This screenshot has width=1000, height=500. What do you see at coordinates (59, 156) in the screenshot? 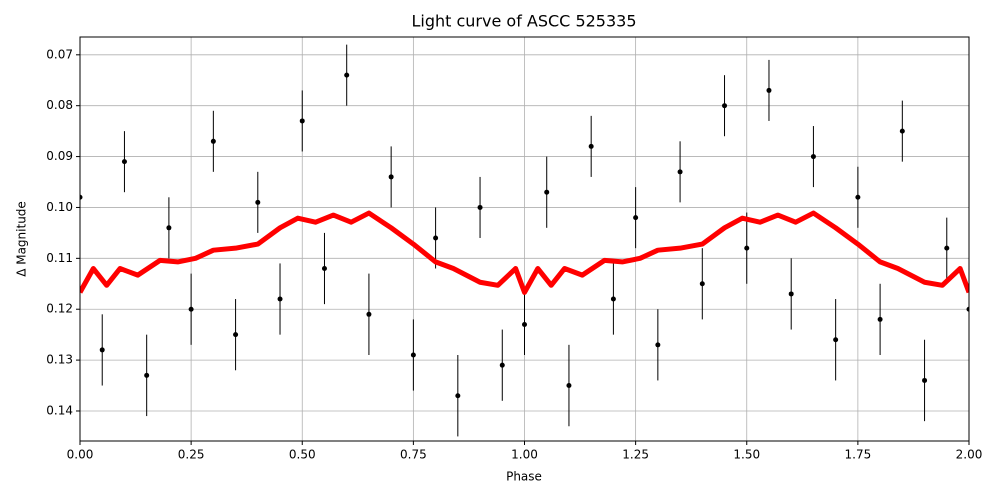
I see `y-tick-label: 0.09` at bounding box center [59, 156].